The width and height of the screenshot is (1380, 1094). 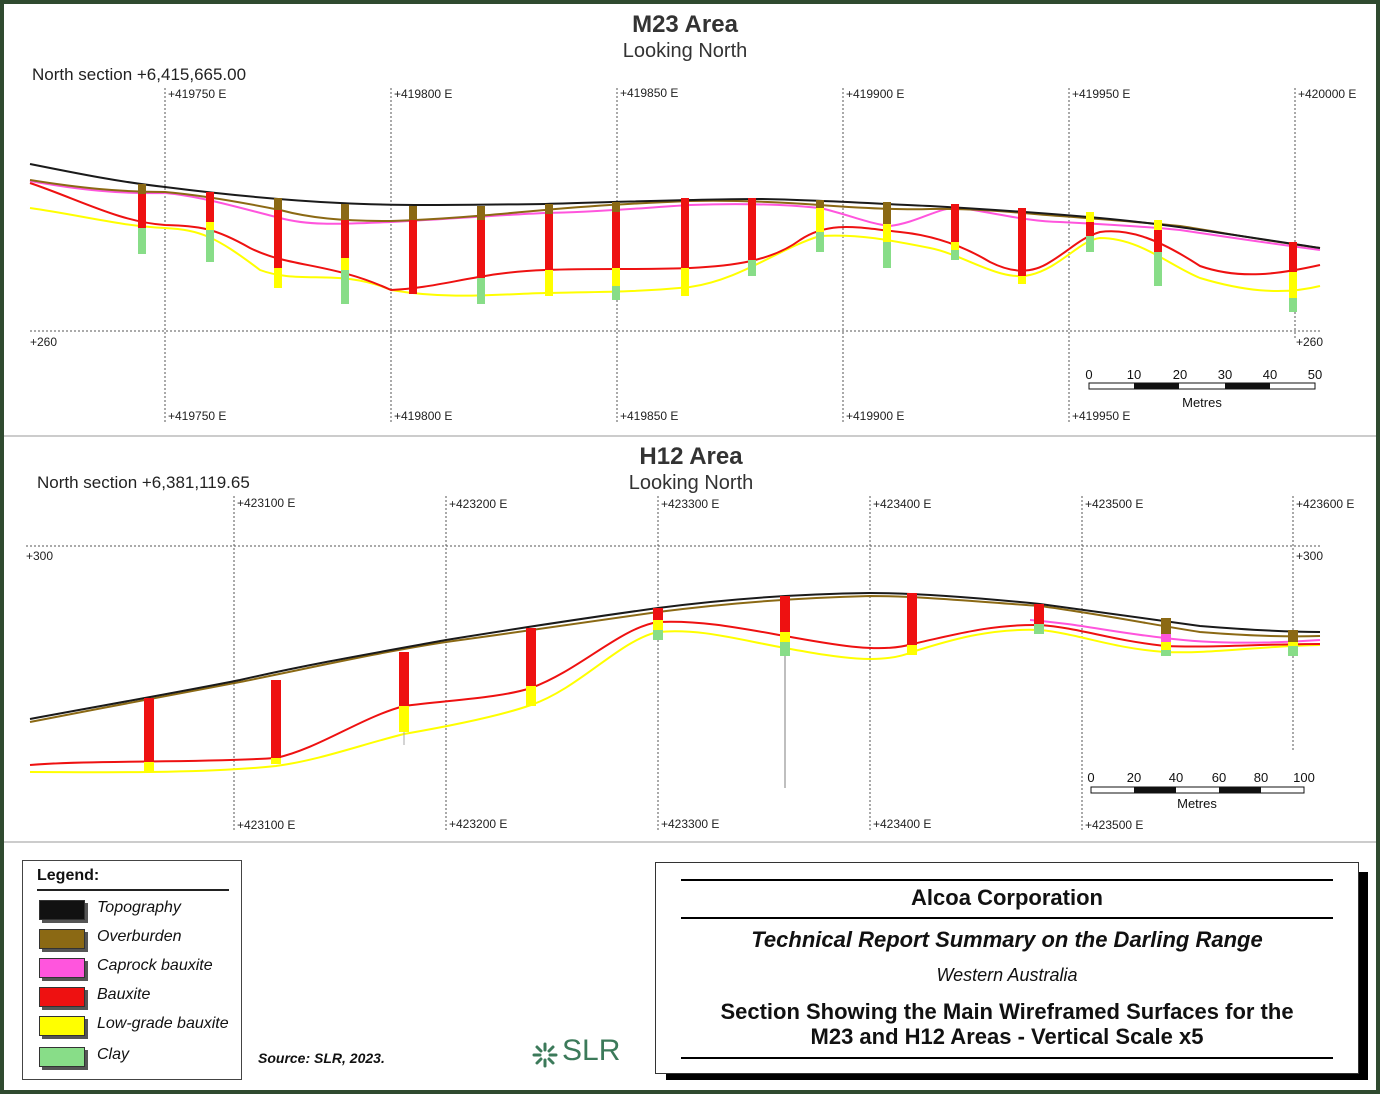 What do you see at coordinates (478, 824) in the screenshot?
I see `grid-label: +423200 E` at bounding box center [478, 824].